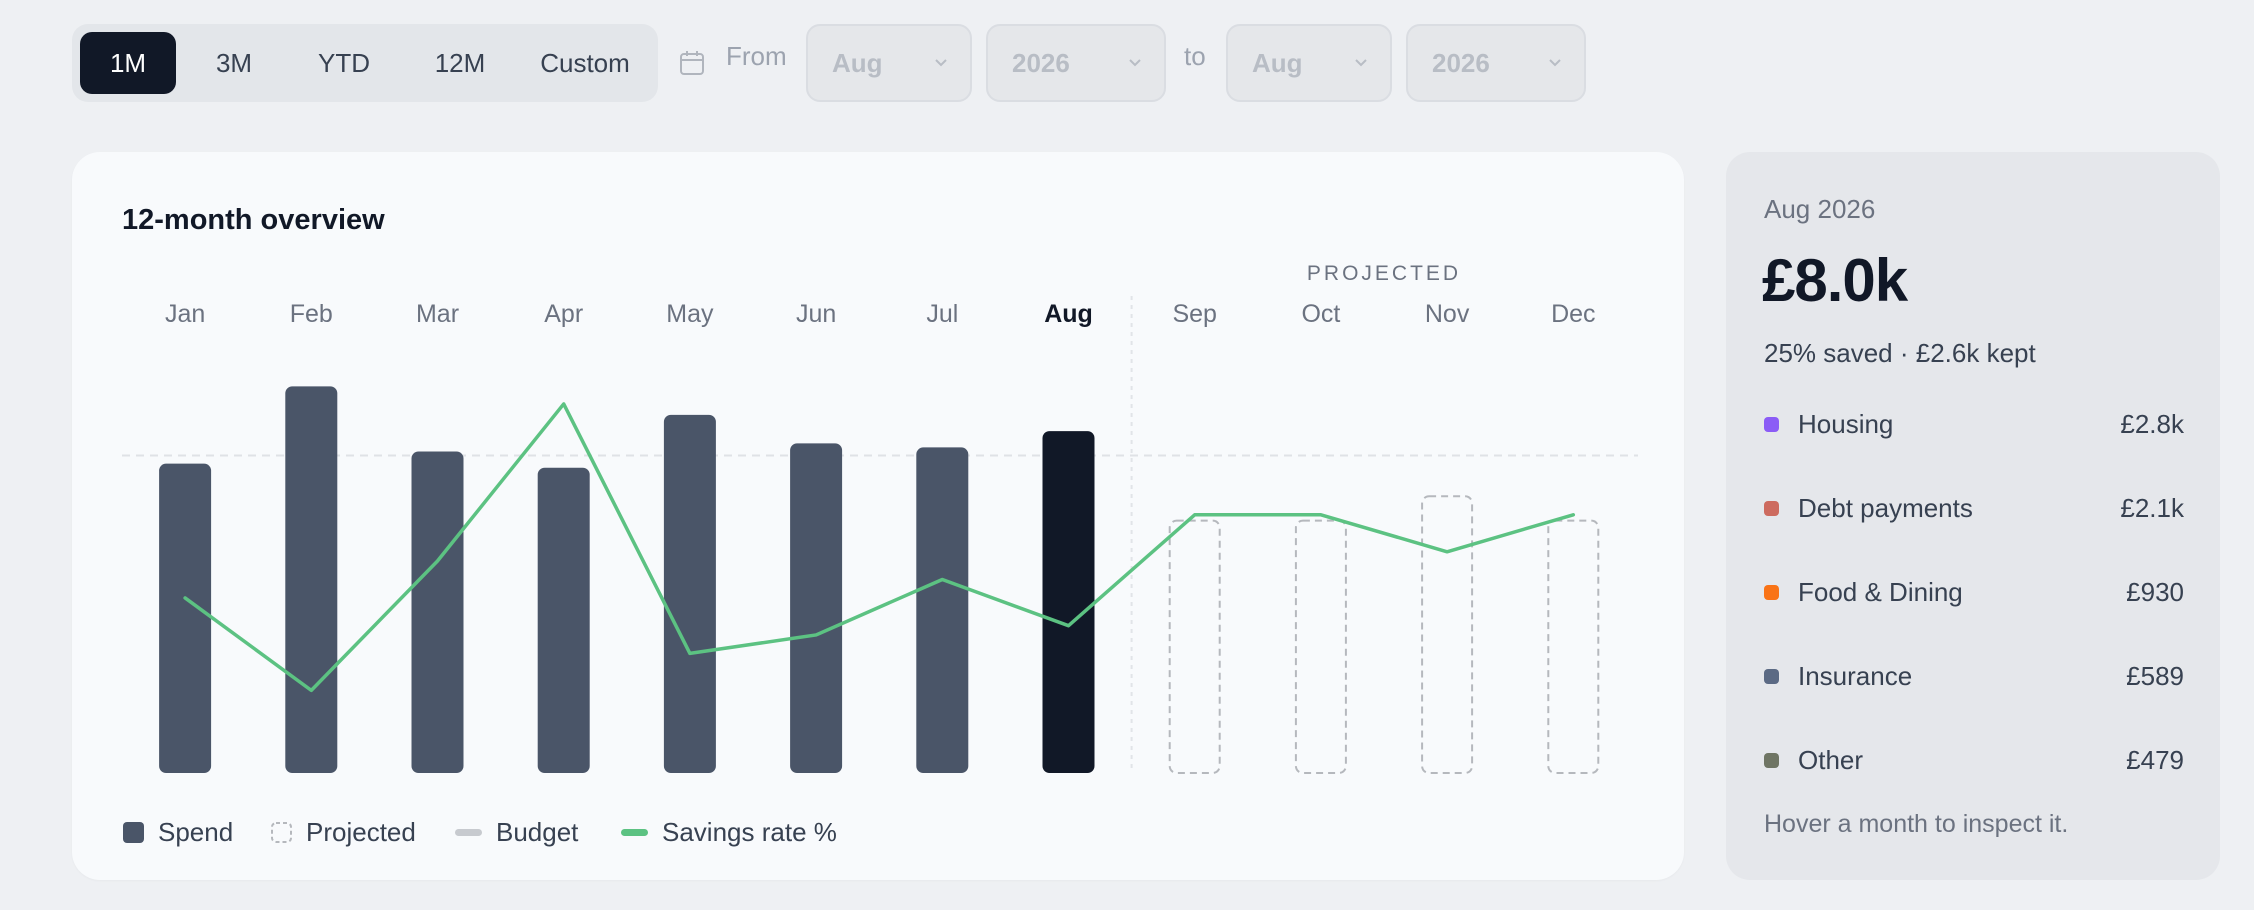  What do you see at coordinates (1573, 646) in the screenshot?
I see `projected-bar-dec` at bounding box center [1573, 646].